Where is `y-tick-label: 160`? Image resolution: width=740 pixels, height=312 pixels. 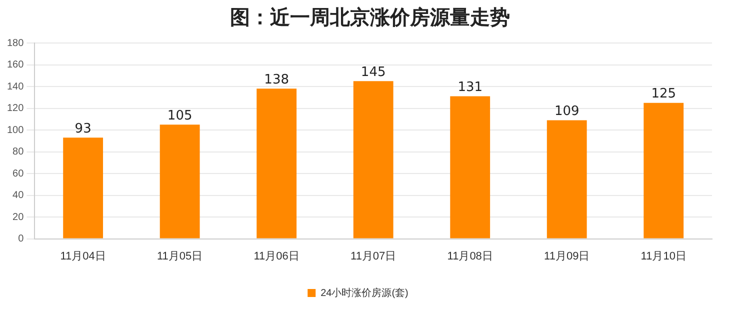
y-tick-label: 160 is located at coordinates (15, 65).